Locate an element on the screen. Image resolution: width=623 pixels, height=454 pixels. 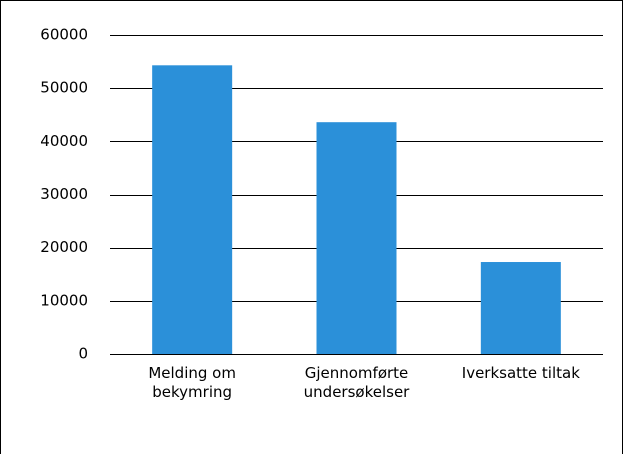
x-tick-label: Iverksatte tiltak is located at coordinates (520, 373).